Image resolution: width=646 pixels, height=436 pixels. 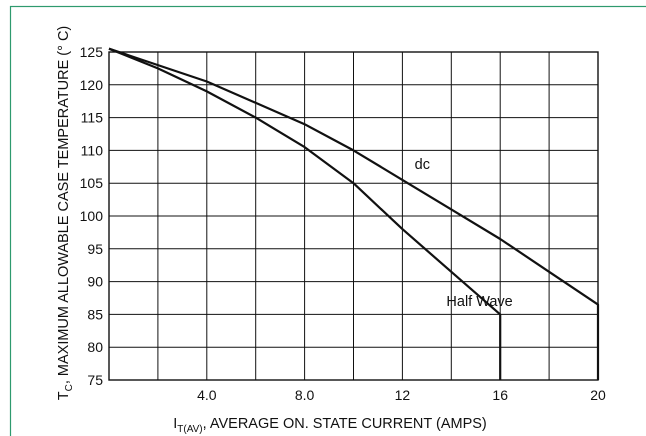 I want to click on y-tick-label: 115, so click(x=92, y=118).